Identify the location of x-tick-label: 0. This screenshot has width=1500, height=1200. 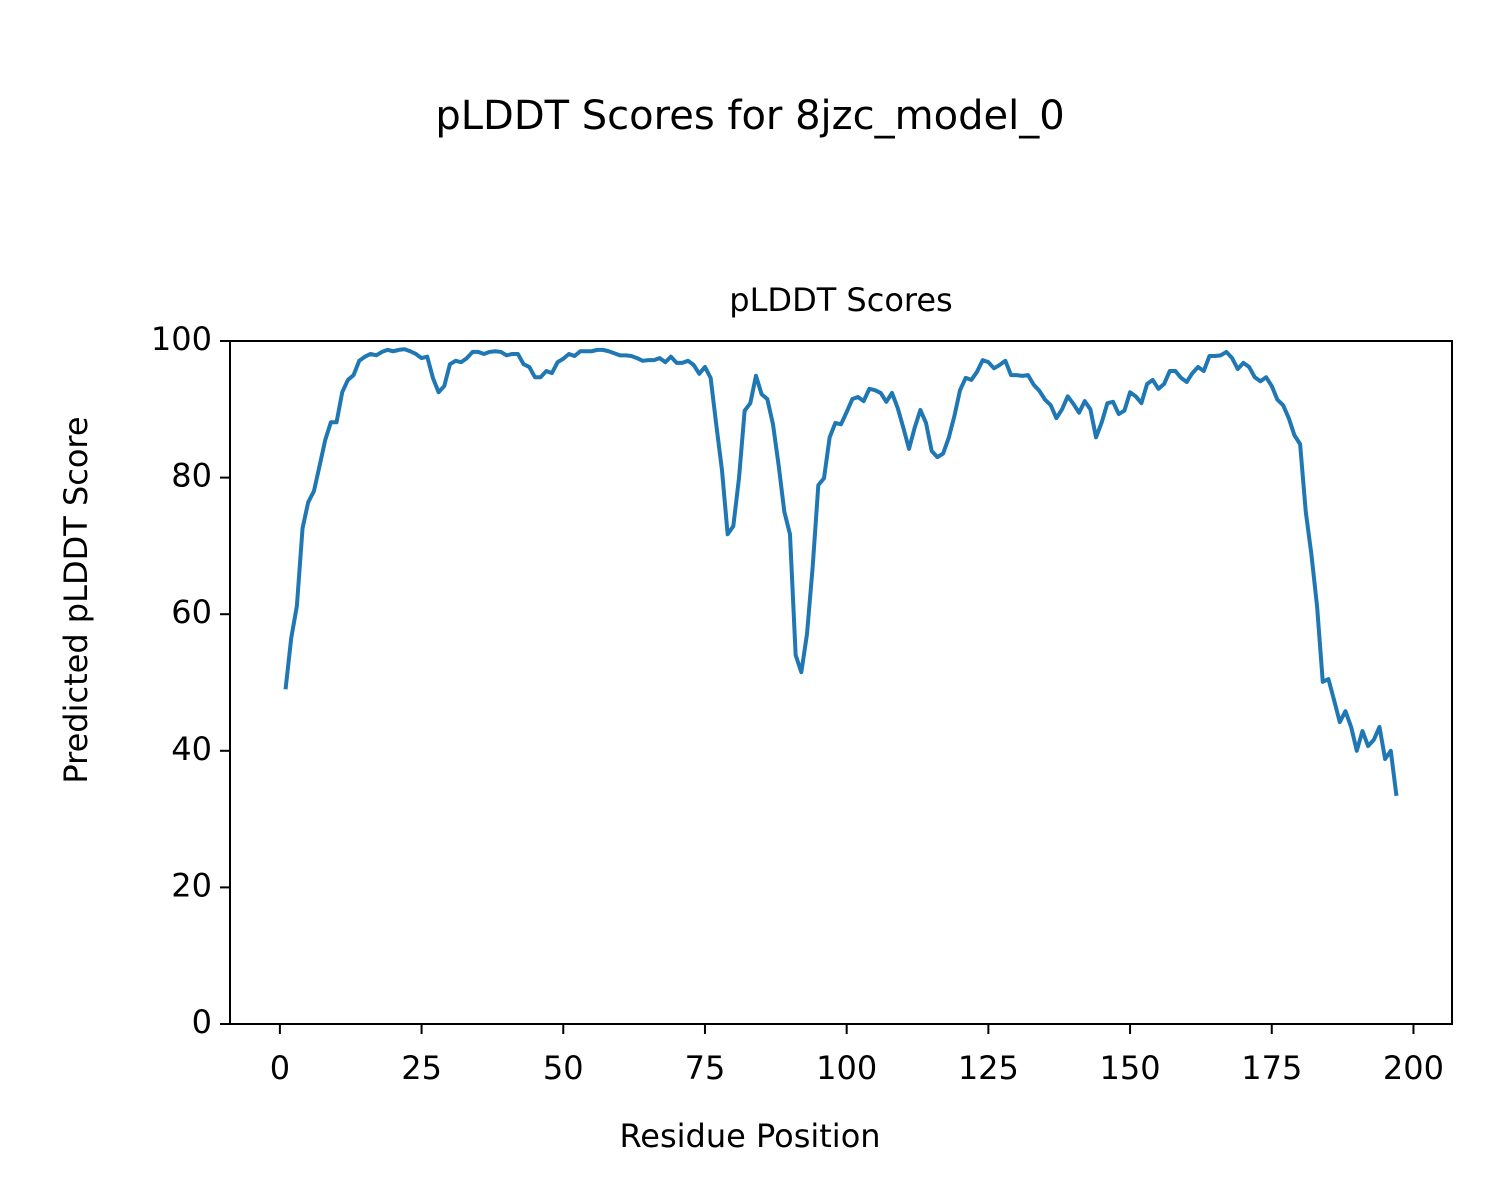
(280, 1068).